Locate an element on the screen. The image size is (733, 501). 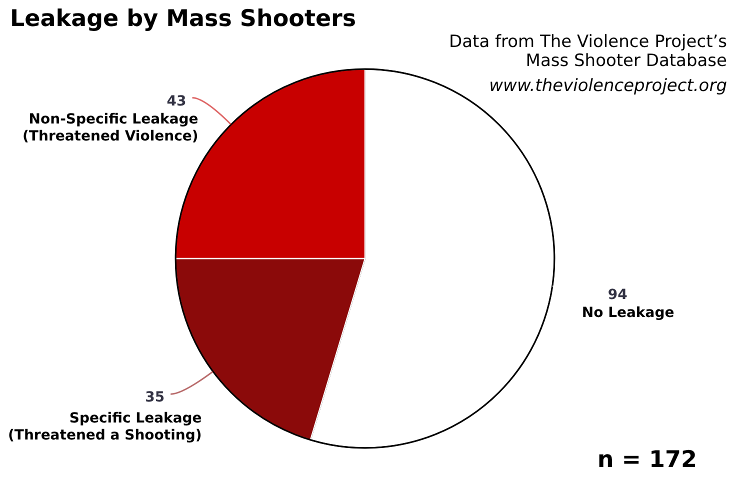
slice-label: No Leakage is located at coordinates (628, 313).